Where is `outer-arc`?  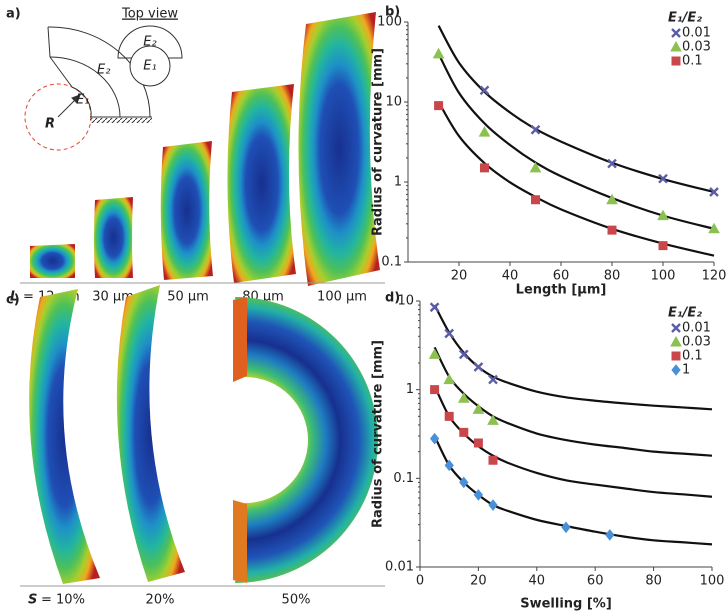
outer-arc is located at coordinates (99, 72).